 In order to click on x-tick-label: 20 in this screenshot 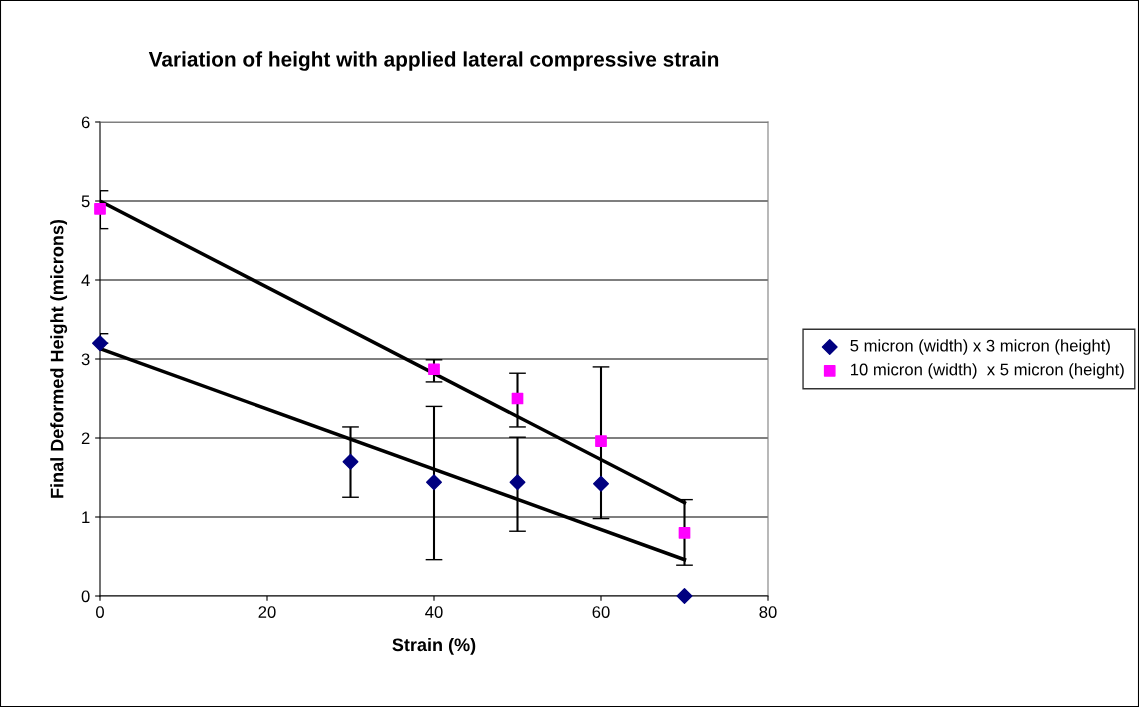, I will do `click(267, 612)`.